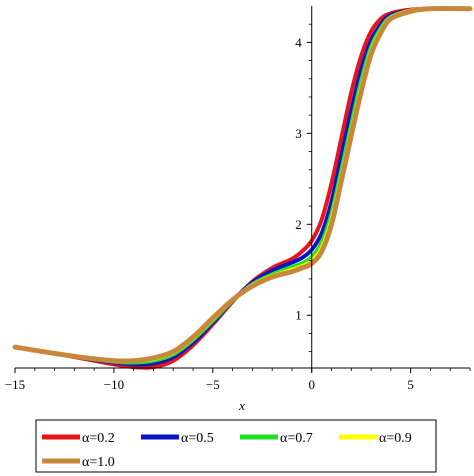  I want to click on legend: α=0.2 α=0.5 α=0.7 α=0.9 α=1.0, so click(236, 446).